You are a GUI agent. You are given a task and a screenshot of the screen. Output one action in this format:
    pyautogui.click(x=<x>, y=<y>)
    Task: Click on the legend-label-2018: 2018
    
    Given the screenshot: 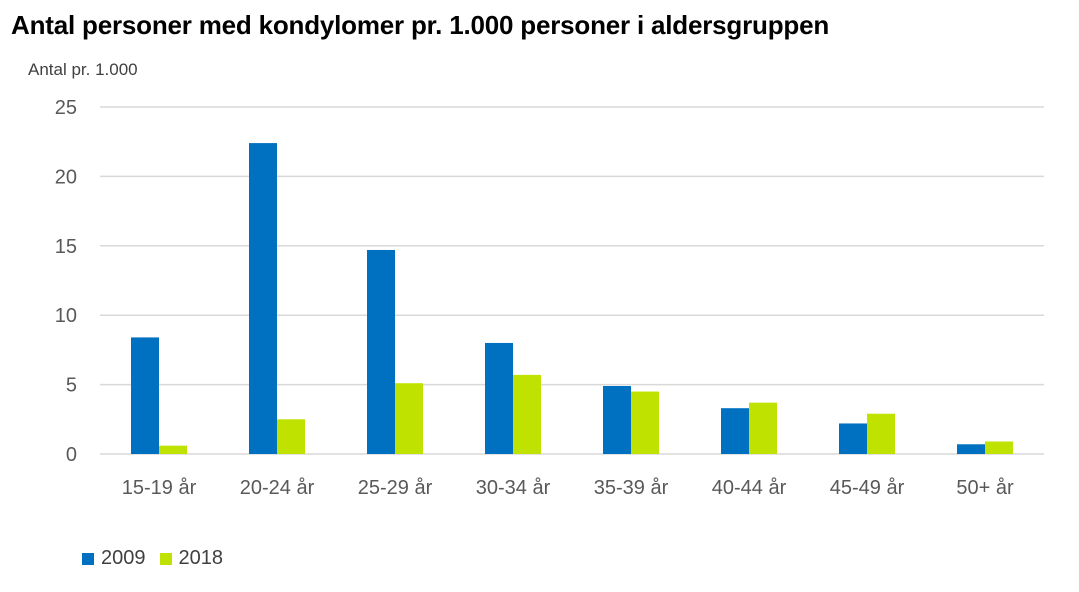 What is the action you would take?
    pyautogui.click(x=201, y=558)
    